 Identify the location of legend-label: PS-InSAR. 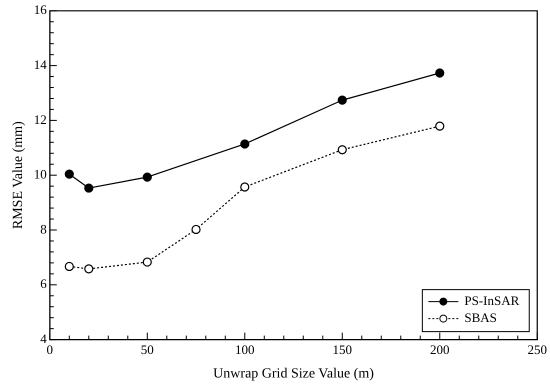
(492, 300).